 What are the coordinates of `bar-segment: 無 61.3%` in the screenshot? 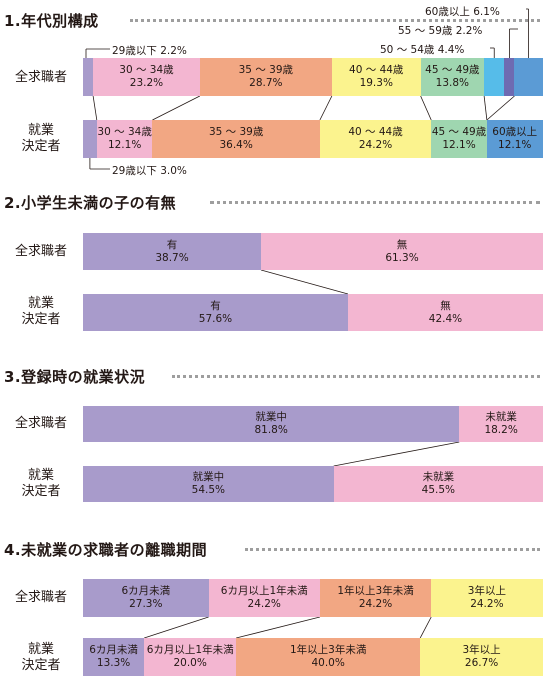 It's located at (402, 251).